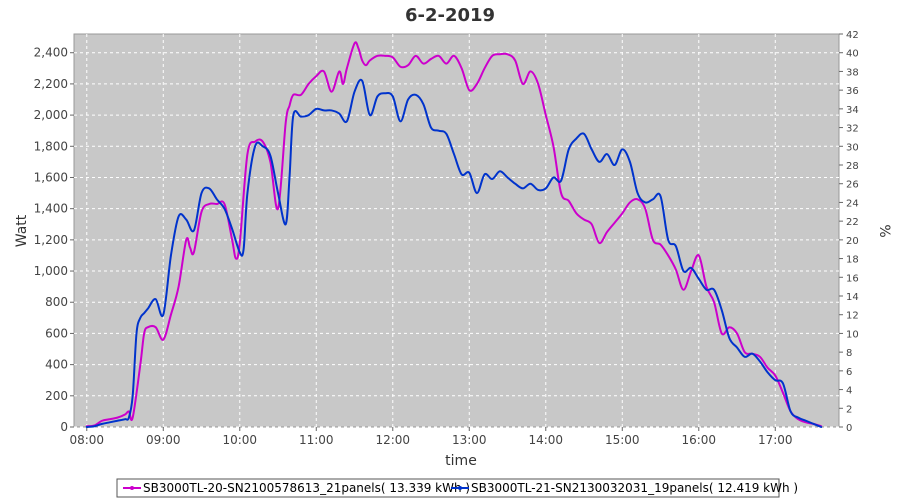 The height and width of the screenshot is (500, 900). What do you see at coordinates (852, 91) in the screenshot?
I see `y-right-tick-label: 36` at bounding box center [852, 91].